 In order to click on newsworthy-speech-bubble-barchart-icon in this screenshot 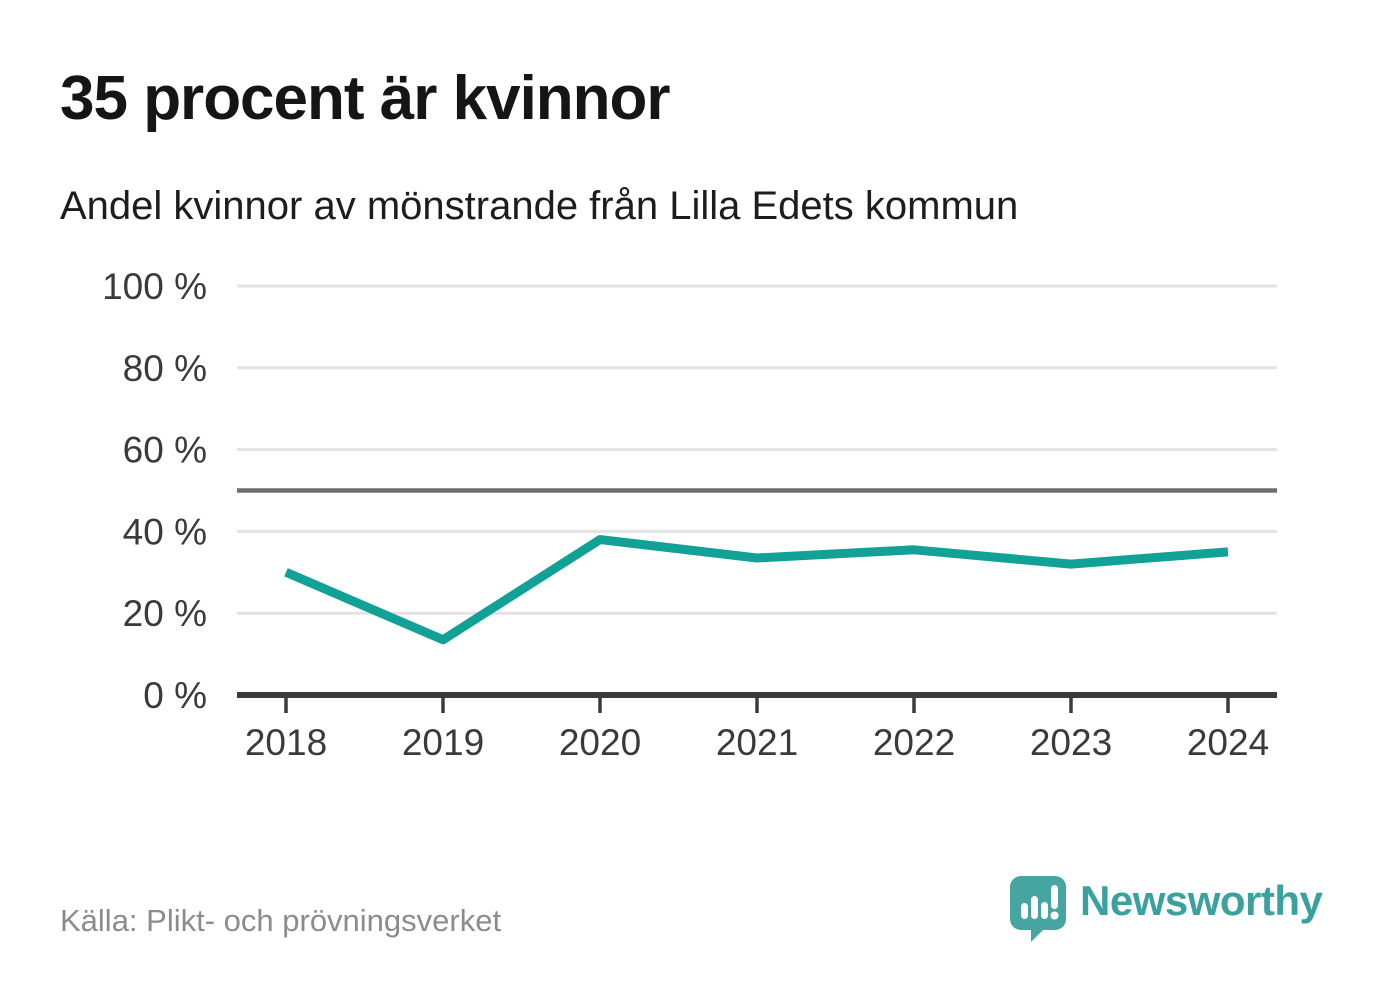, I will do `click(1038, 909)`.